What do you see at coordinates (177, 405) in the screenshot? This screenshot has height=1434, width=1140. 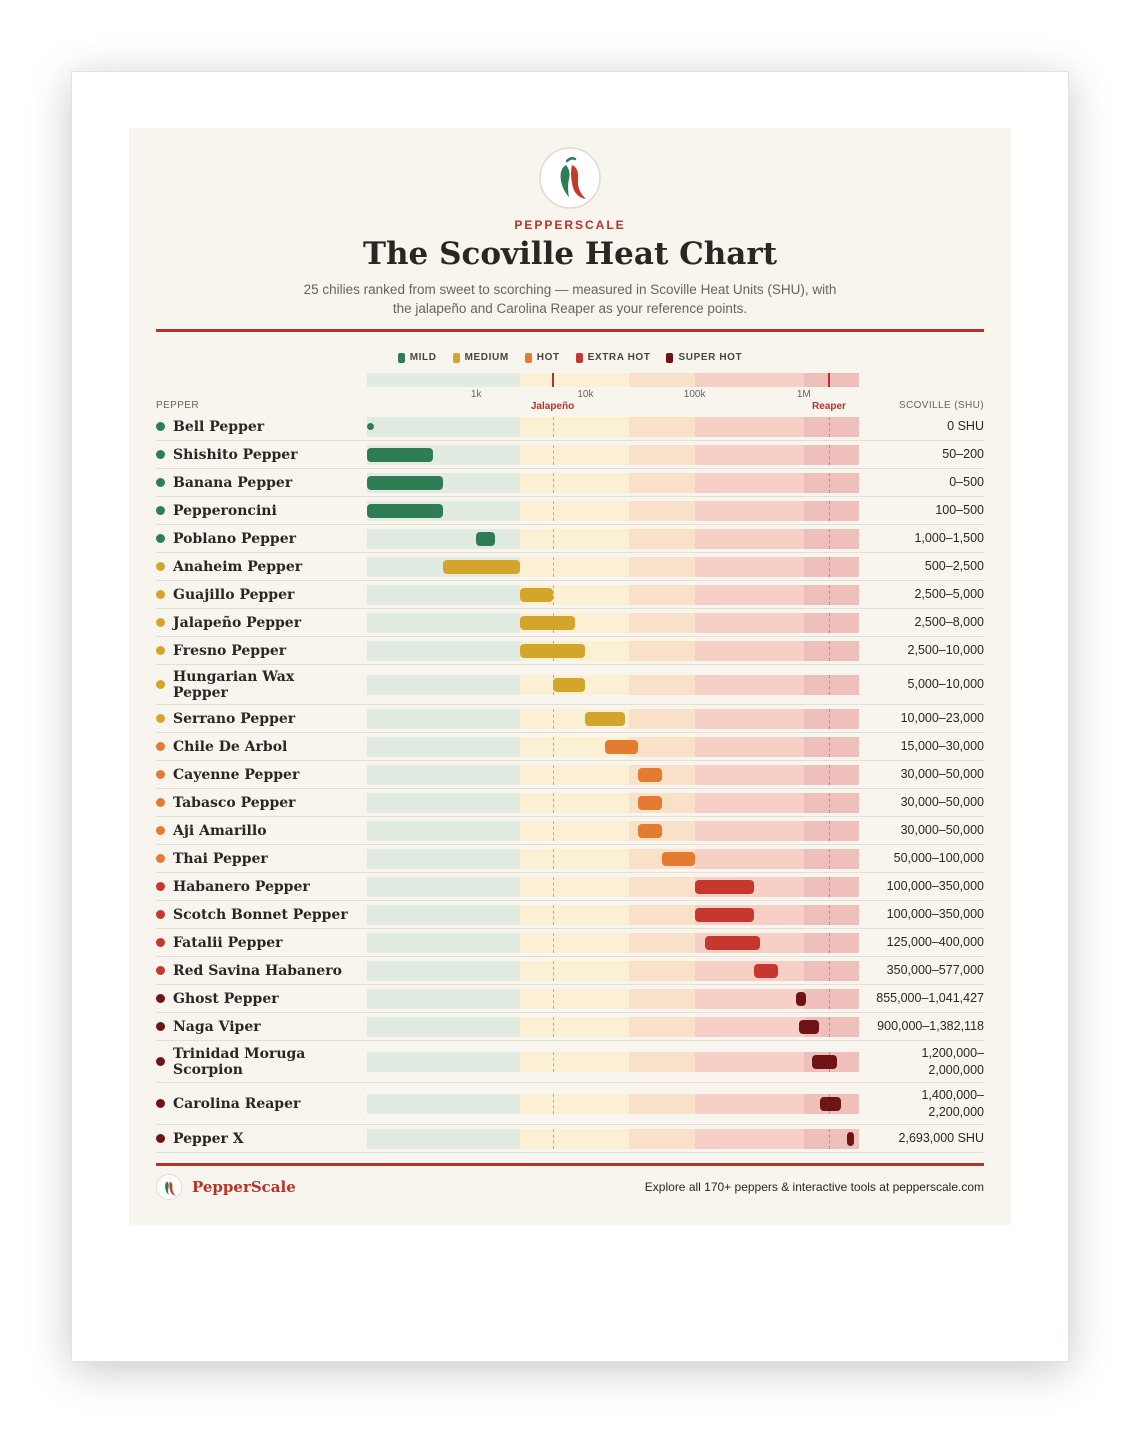 I see `column-header: PEPPER` at bounding box center [177, 405].